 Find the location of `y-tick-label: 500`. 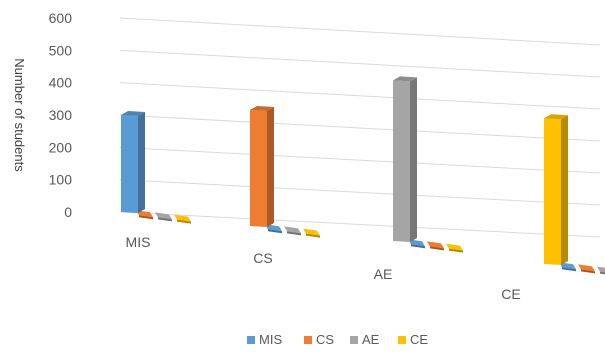

y-tick-label: 500 is located at coordinates (61, 50).